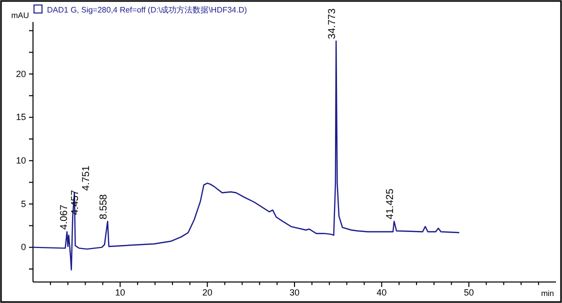 Image resolution: width=562 pixels, height=303 pixels. I want to click on y-axis-title: mAU, so click(20, 15).